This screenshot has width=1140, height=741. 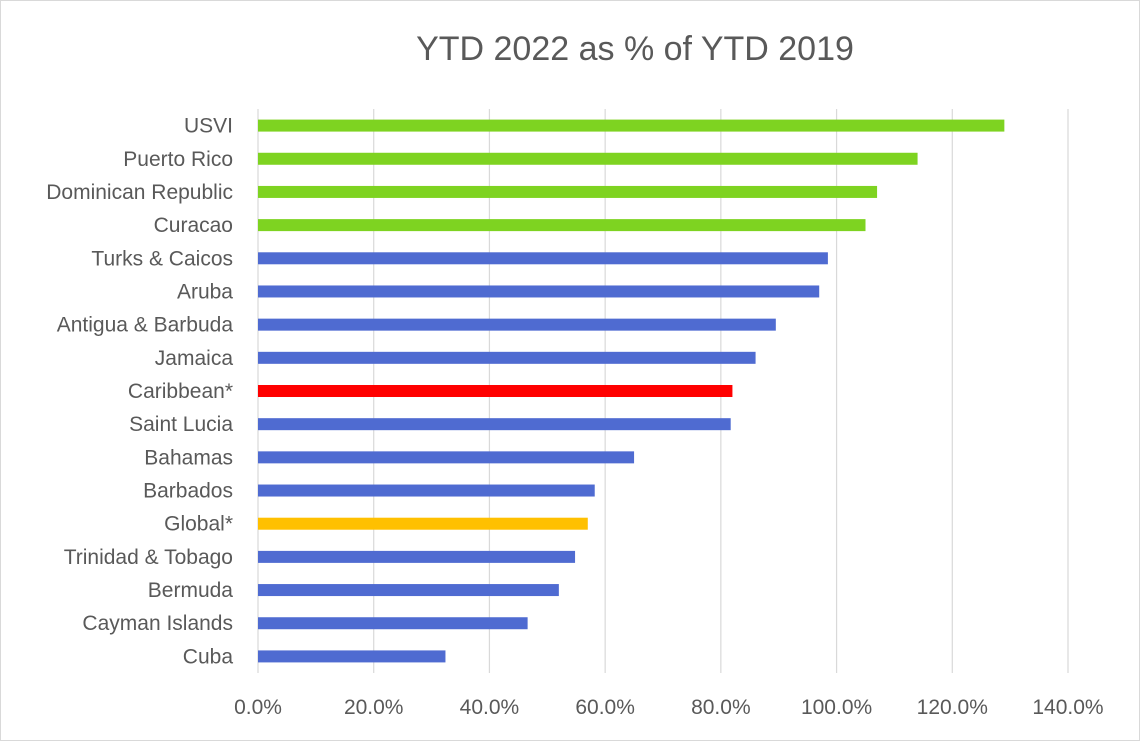 What do you see at coordinates (1067, 707) in the screenshot?
I see `x-tick-label: 140.0%` at bounding box center [1067, 707].